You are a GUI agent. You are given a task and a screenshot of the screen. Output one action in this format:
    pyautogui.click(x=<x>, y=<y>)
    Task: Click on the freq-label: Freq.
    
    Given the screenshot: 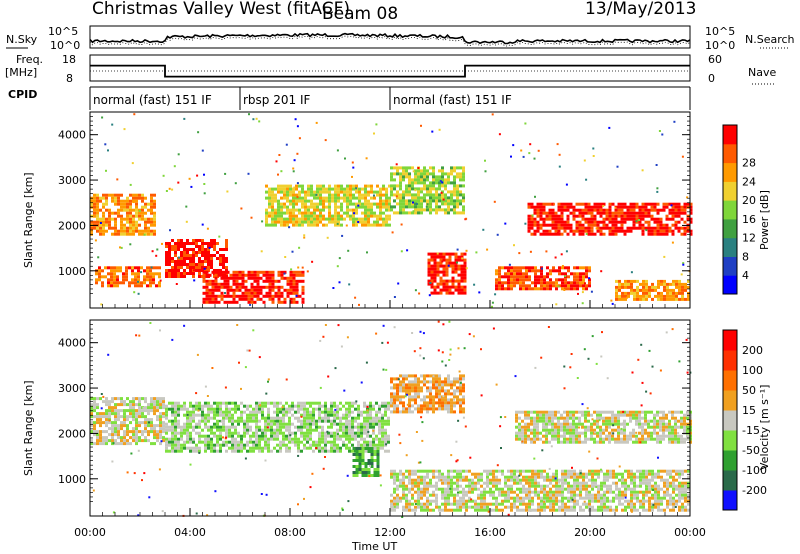 What is the action you would take?
    pyautogui.click(x=29, y=59)
    